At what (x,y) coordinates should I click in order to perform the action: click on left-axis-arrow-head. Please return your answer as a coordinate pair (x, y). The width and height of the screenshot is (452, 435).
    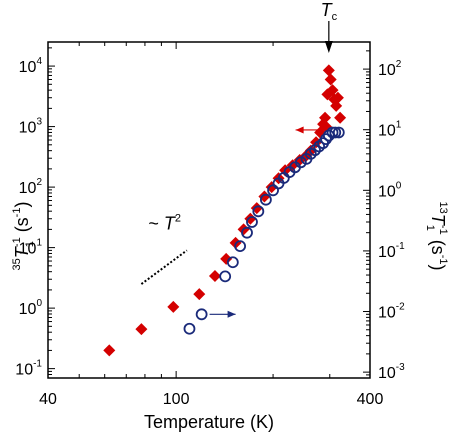
    Looking at the image, I should click on (299, 130).